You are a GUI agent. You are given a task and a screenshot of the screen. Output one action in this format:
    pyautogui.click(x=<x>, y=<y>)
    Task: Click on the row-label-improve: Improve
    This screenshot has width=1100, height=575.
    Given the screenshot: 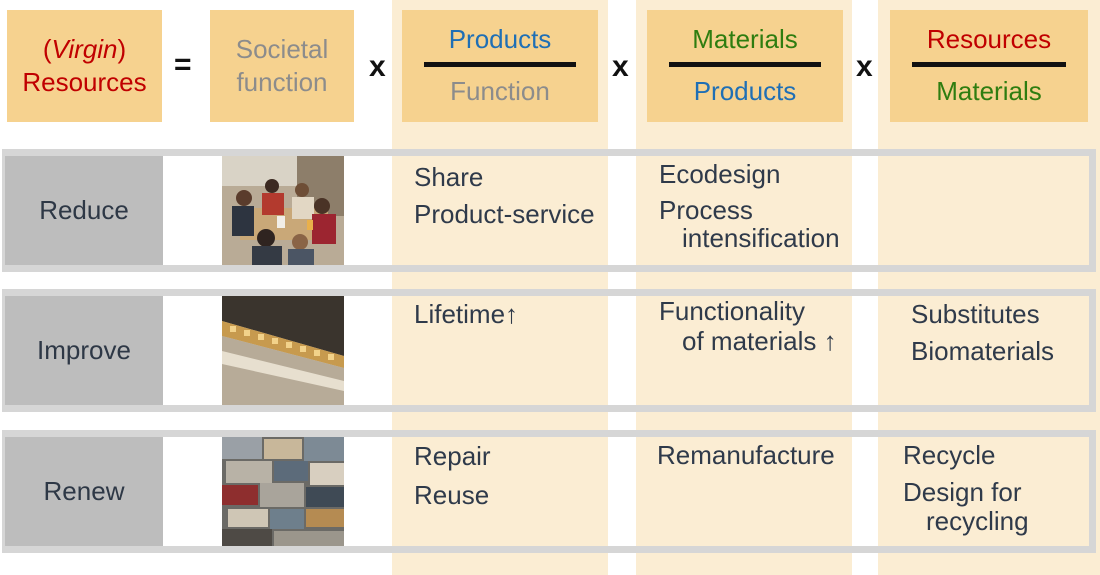 What is the action you would take?
    pyautogui.click(x=84, y=350)
    